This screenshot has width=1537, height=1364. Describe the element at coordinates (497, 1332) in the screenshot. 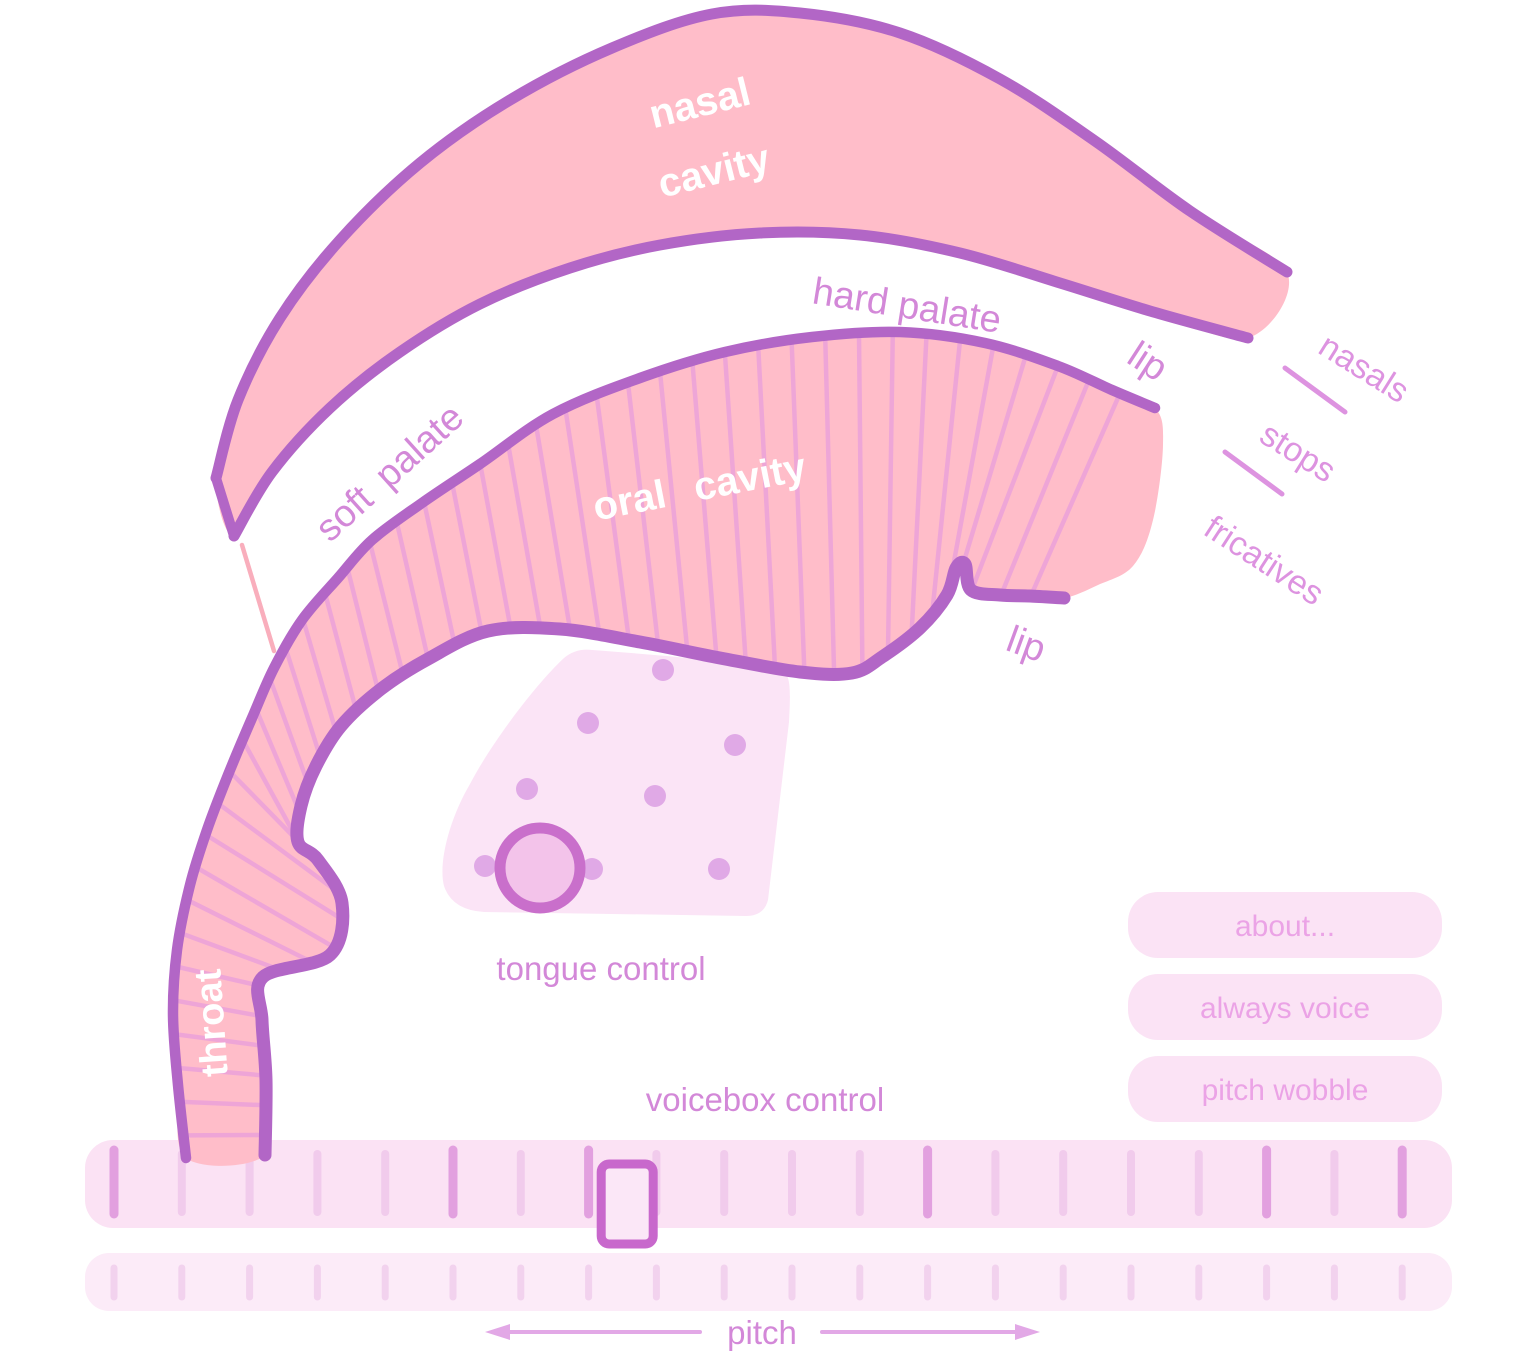

I see `pitch-arrow-left-icon` at that location.